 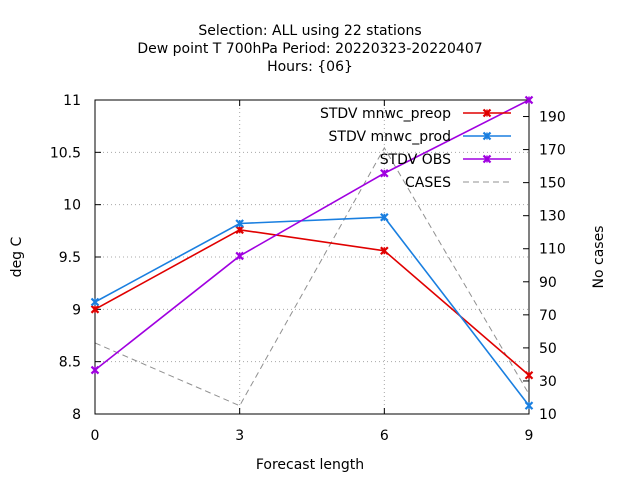 I want to click on legend-item-stdv-mnwc-prod: STDV mnwc_prod, so click(x=420, y=137).